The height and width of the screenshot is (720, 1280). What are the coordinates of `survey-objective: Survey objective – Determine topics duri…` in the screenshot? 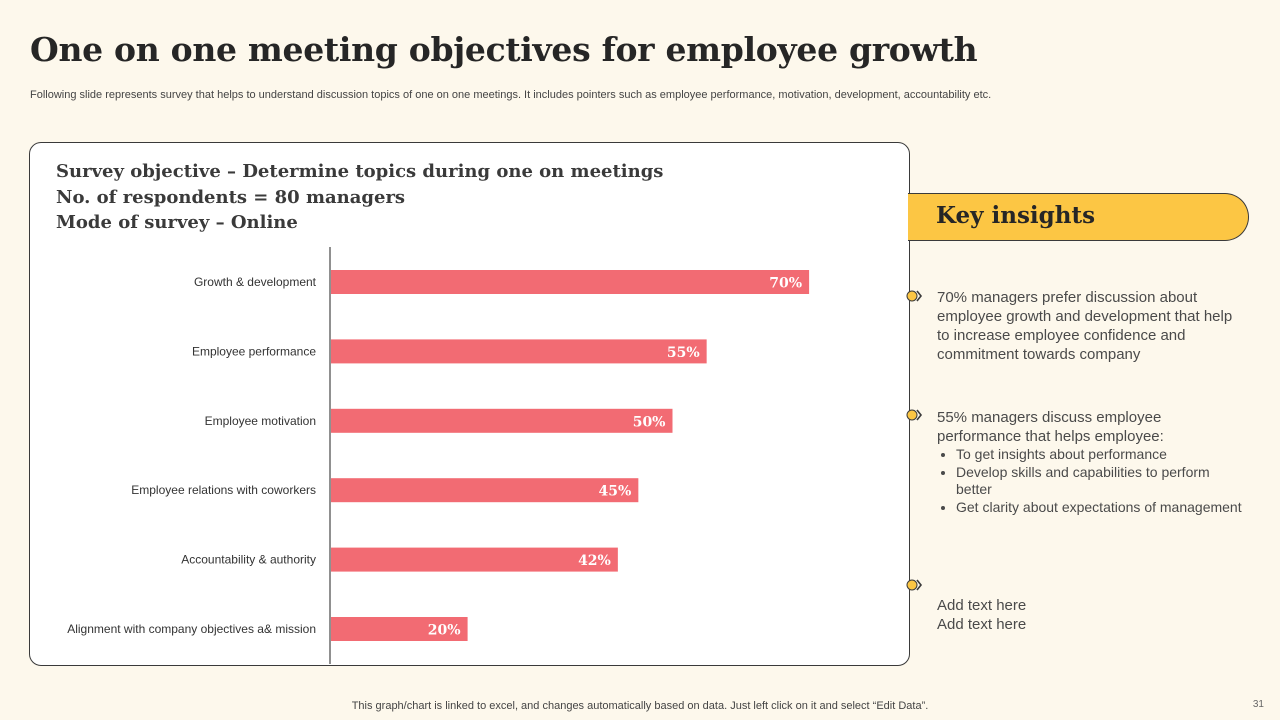 It's located at (360, 171).